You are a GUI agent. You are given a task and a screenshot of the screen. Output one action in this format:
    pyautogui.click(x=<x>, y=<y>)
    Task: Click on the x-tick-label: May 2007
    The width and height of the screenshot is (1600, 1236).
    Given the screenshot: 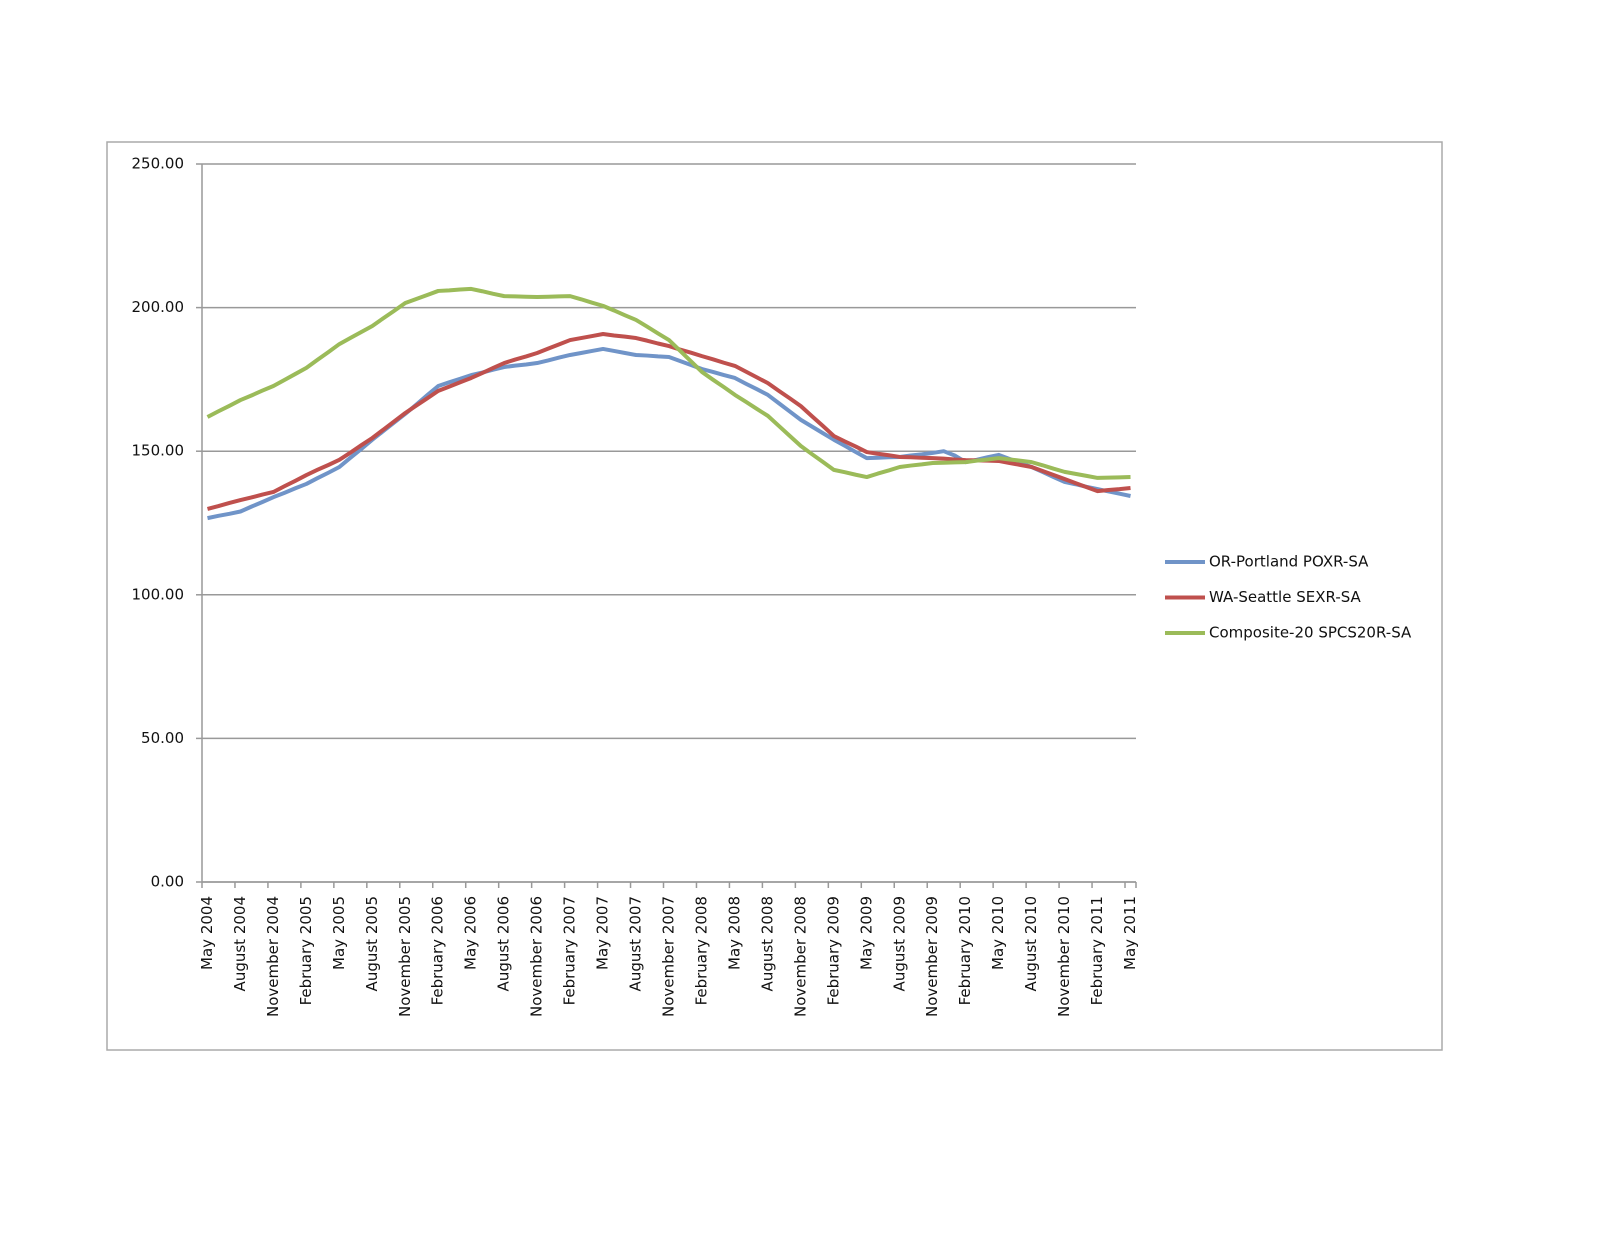 What is the action you would take?
    pyautogui.click(x=603, y=933)
    